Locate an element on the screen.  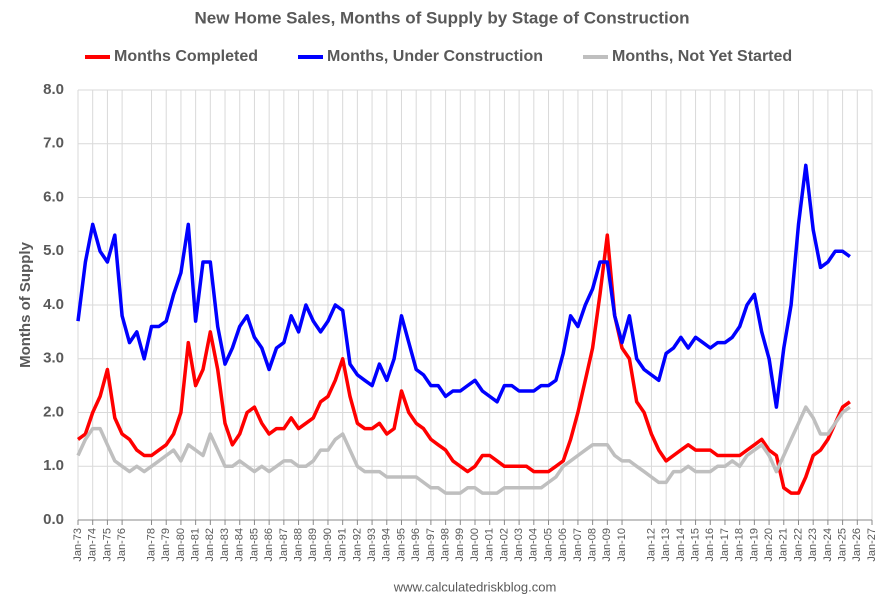
x-tick-label: Jan-93 is located at coordinates (372, 545).